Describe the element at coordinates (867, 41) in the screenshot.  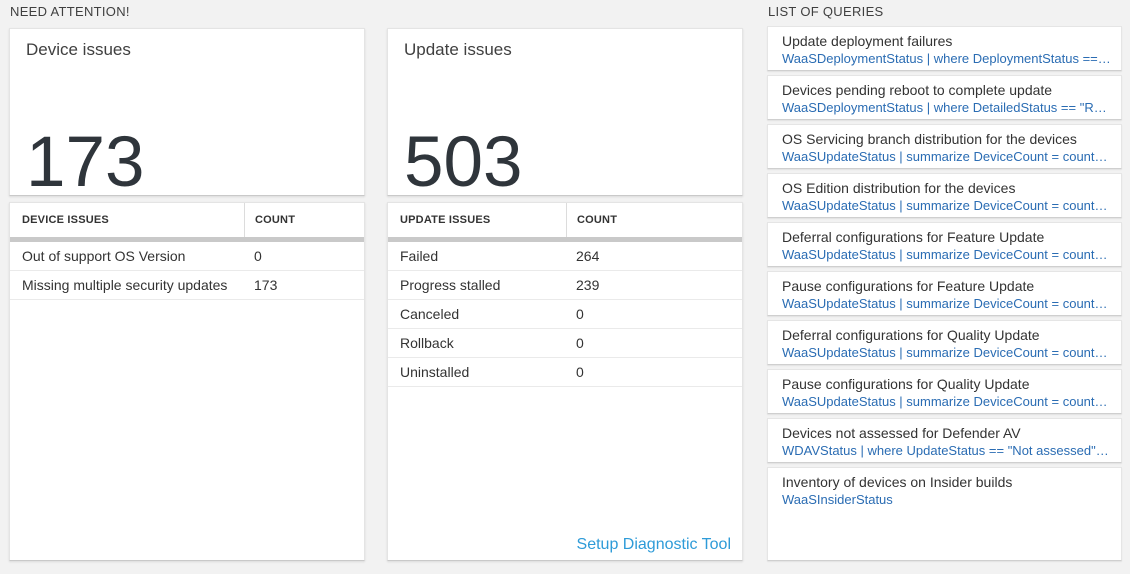
I see `query-title: Update deployment failures` at that location.